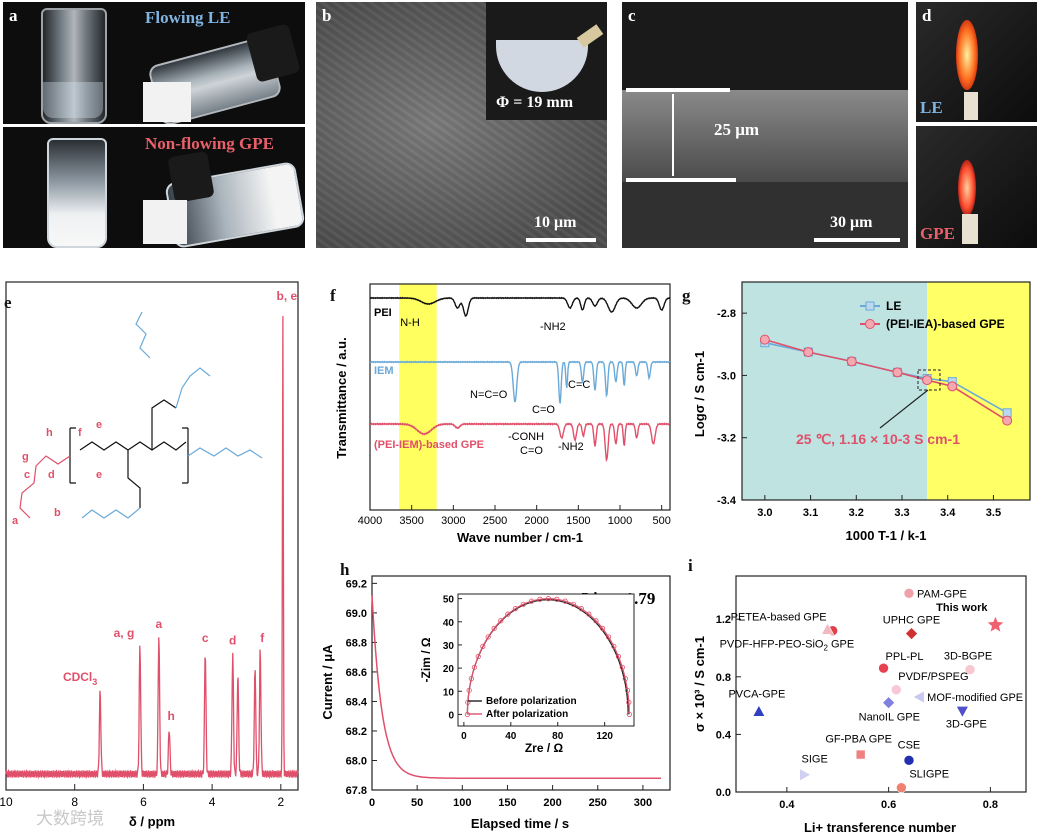  Describe the element at coordinates (765, 125) in the screenshot. I see `panel-c-sem: 25 μm 30 μm c` at that location.